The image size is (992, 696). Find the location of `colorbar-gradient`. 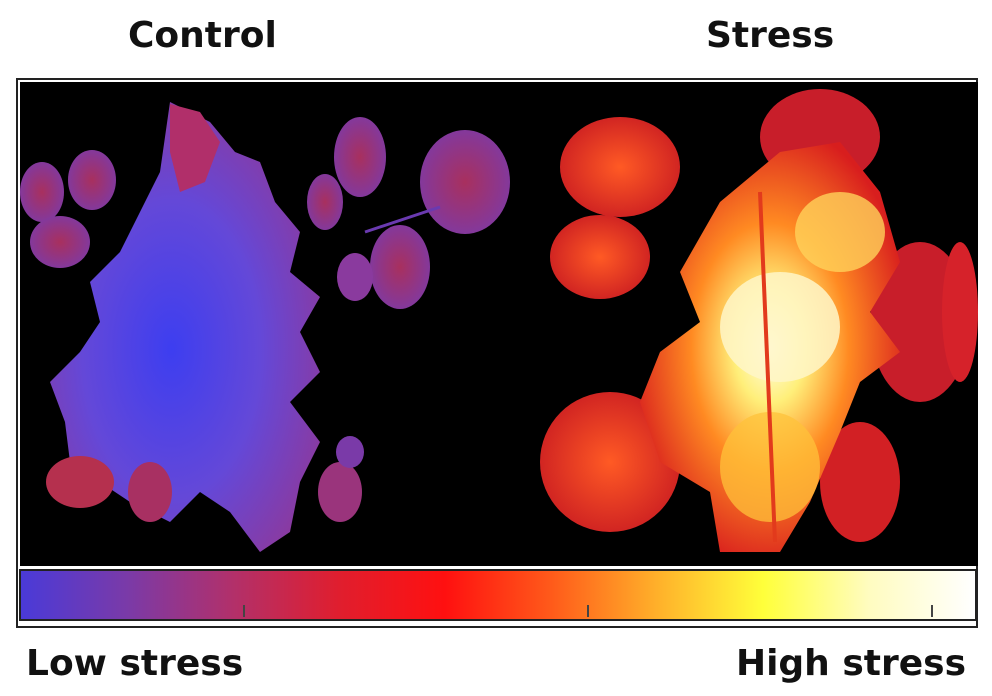

colorbar-gradient is located at coordinates (498, 595).